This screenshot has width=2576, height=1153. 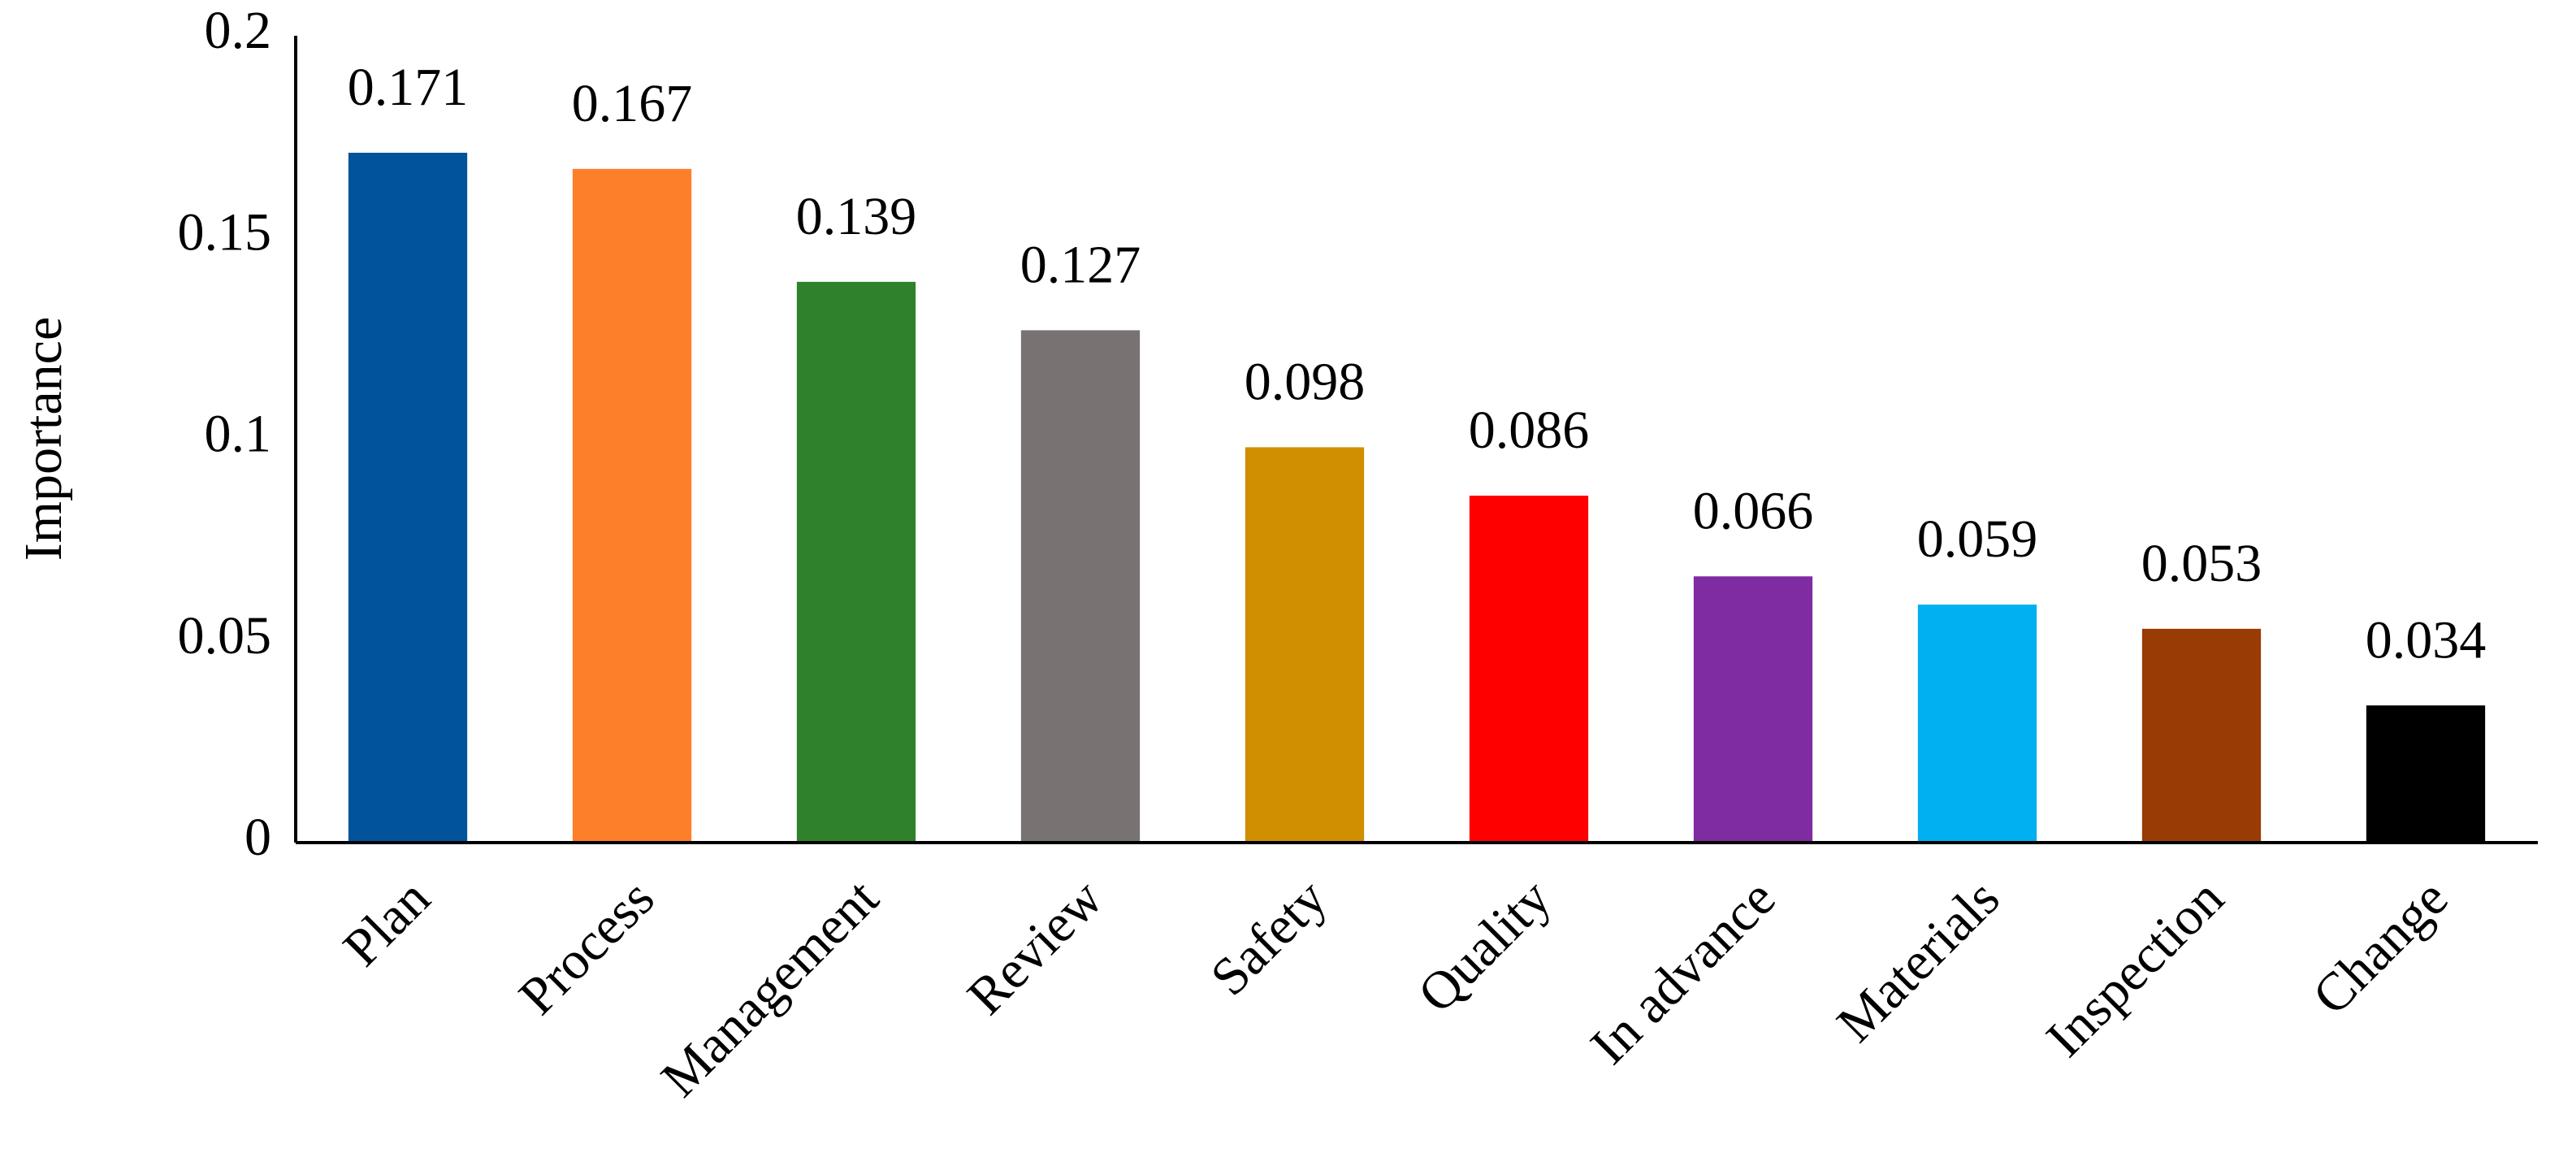 I want to click on y-tick-label: 0.15, so click(x=225, y=232).